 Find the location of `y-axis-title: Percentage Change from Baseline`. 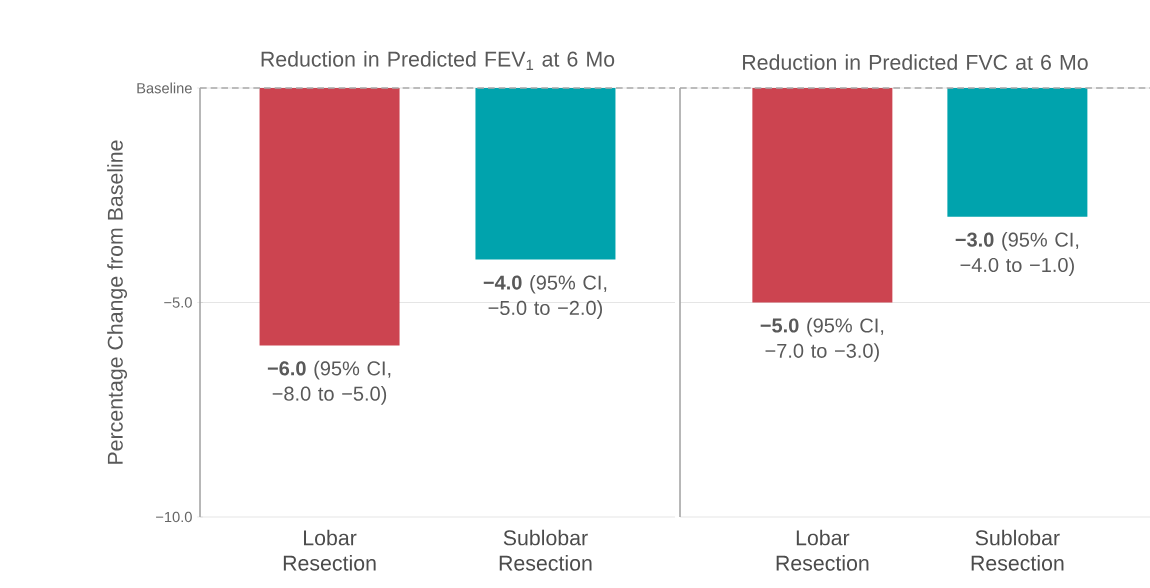

y-axis-title: Percentage Change from Baseline is located at coordinates (117, 302).